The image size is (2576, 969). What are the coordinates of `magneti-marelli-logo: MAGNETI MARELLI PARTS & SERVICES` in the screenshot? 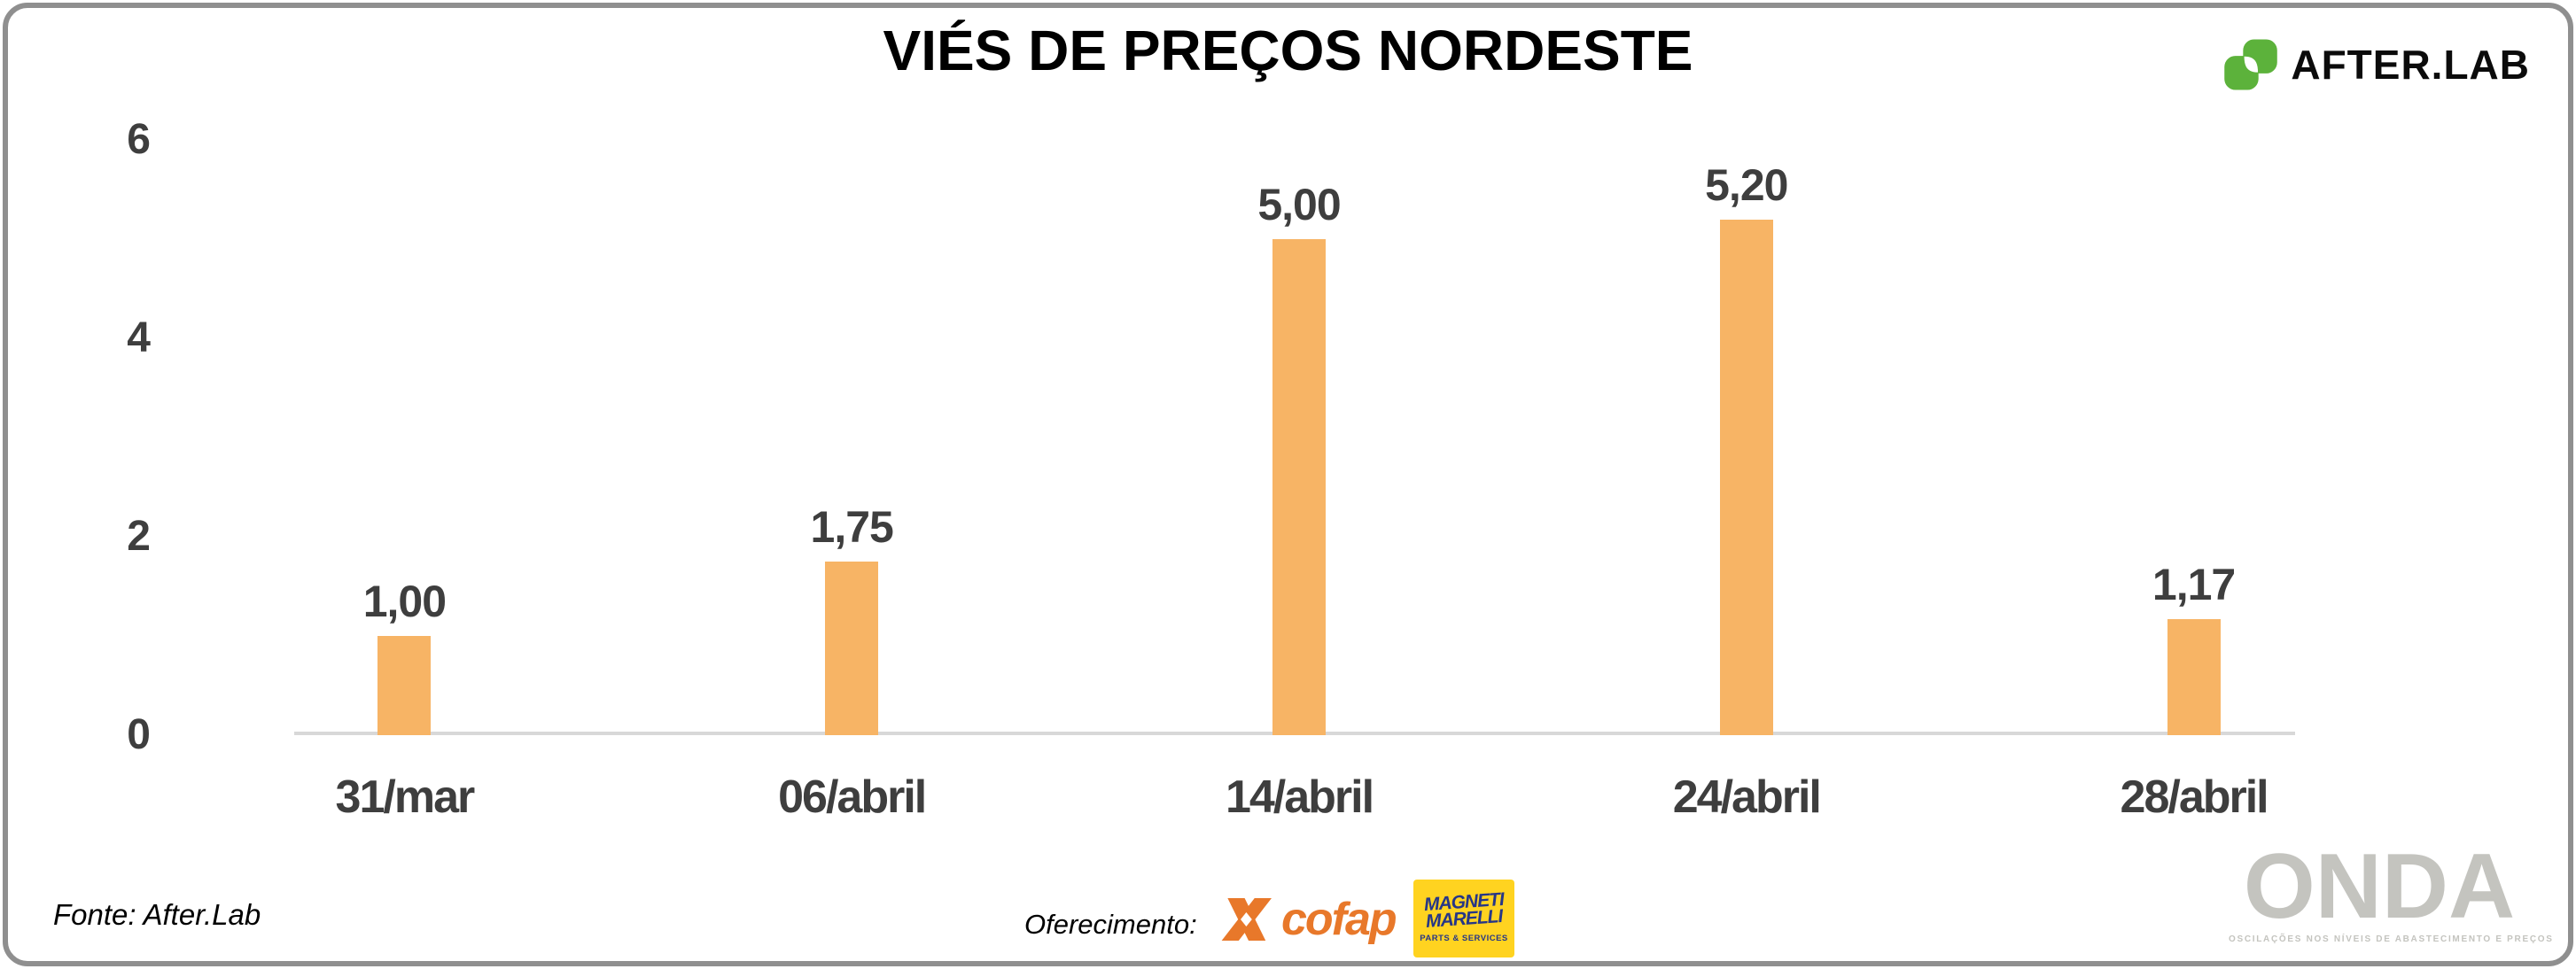 It's located at (1463, 918).